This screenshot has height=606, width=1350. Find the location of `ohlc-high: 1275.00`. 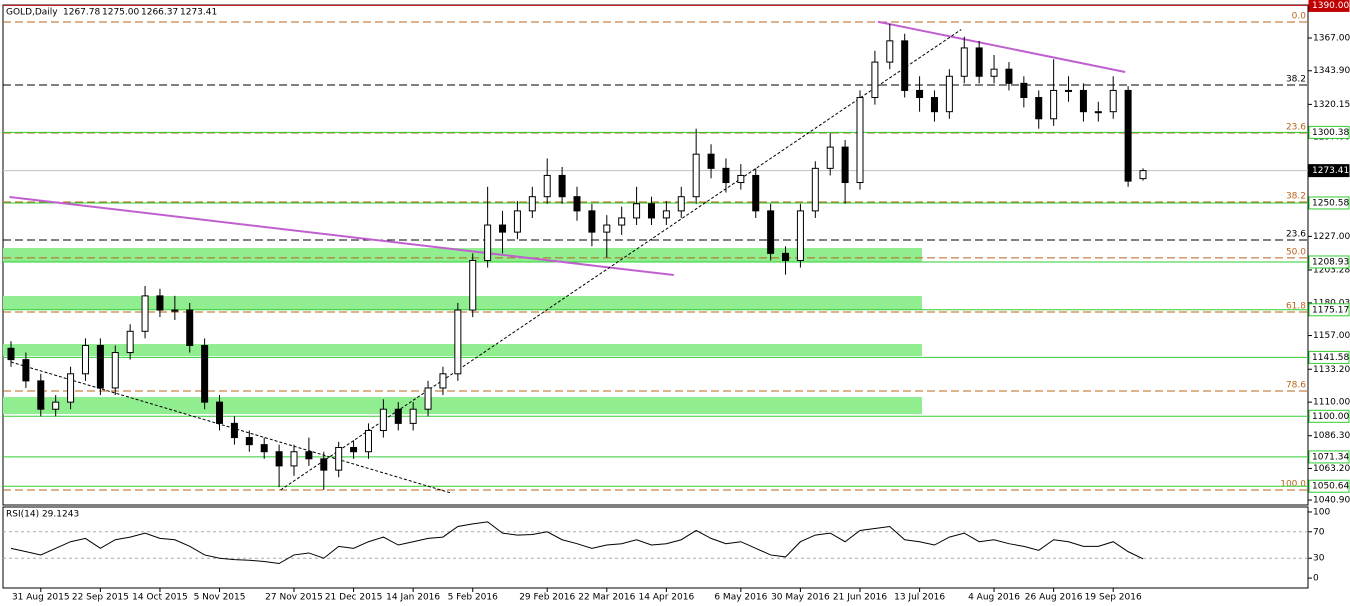

ohlc-high: 1275.00 is located at coordinates (120, 13).